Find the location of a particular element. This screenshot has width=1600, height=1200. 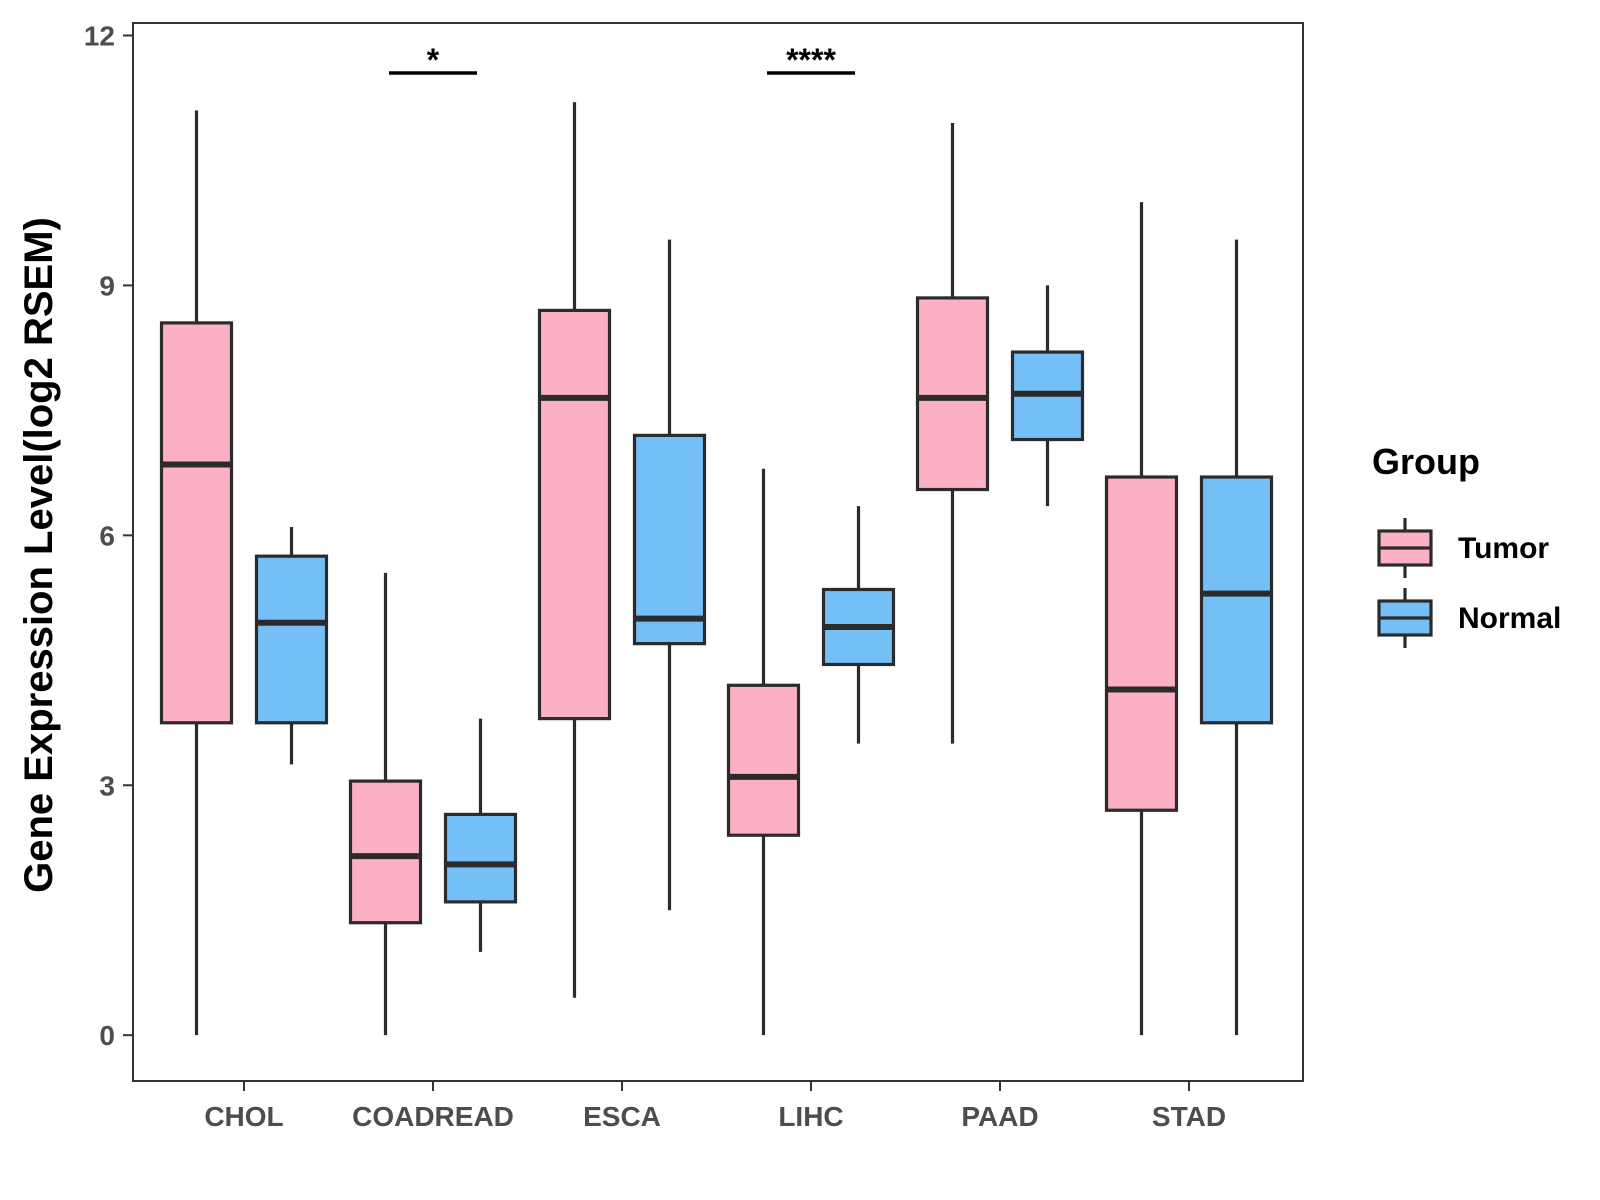

legend-label: Tumor is located at coordinates (1503, 548).